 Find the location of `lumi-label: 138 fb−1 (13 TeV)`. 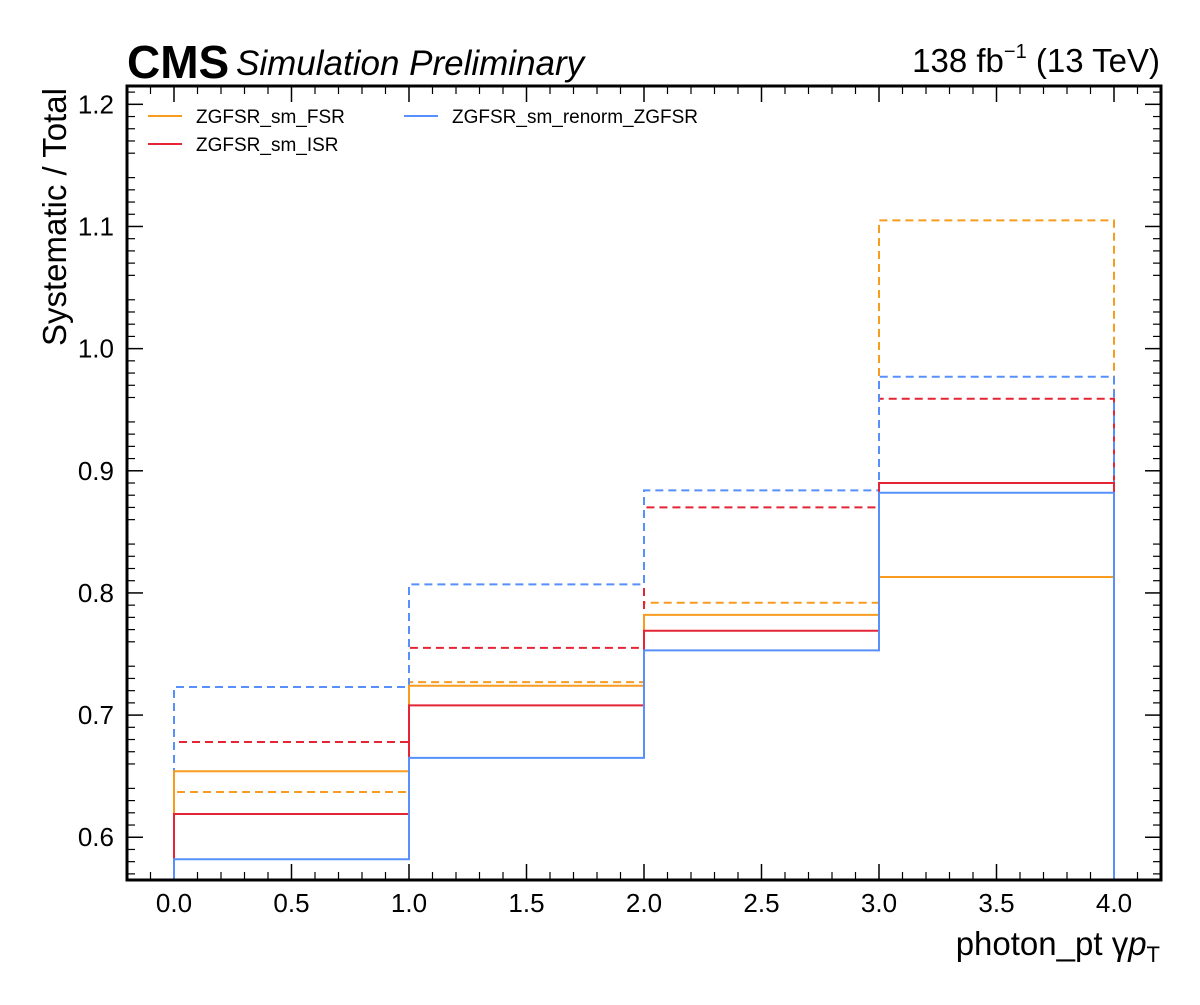

lumi-label: 138 fb−1 (13 TeV) is located at coordinates (1036, 60).